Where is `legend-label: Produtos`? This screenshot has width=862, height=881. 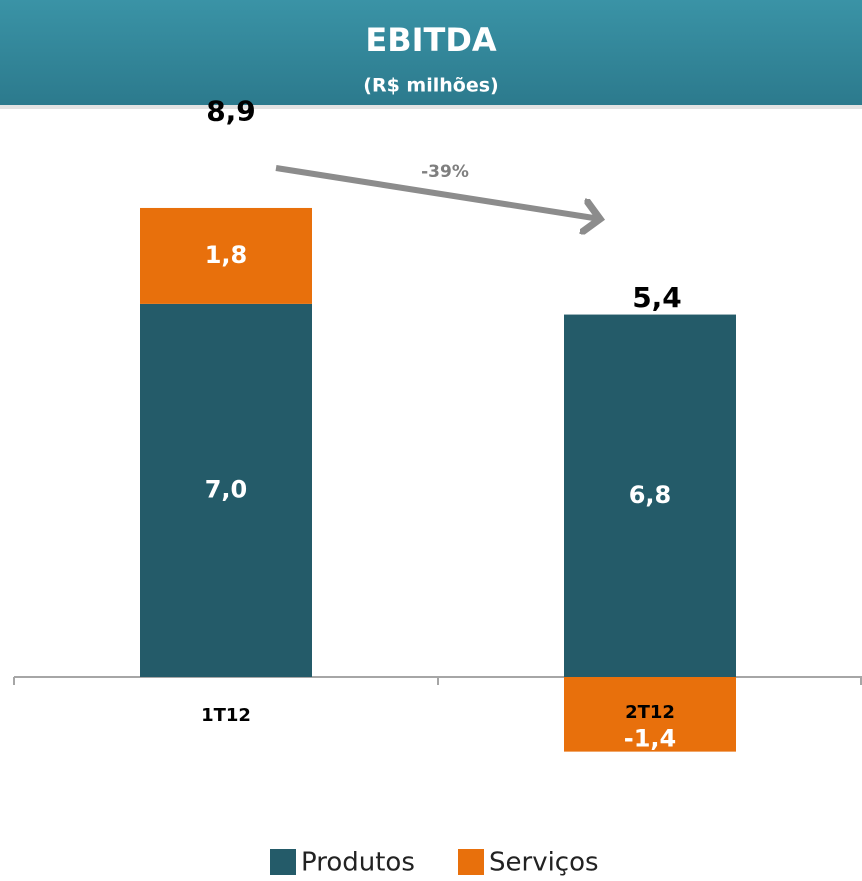
legend-label: Produtos is located at coordinates (358, 863).